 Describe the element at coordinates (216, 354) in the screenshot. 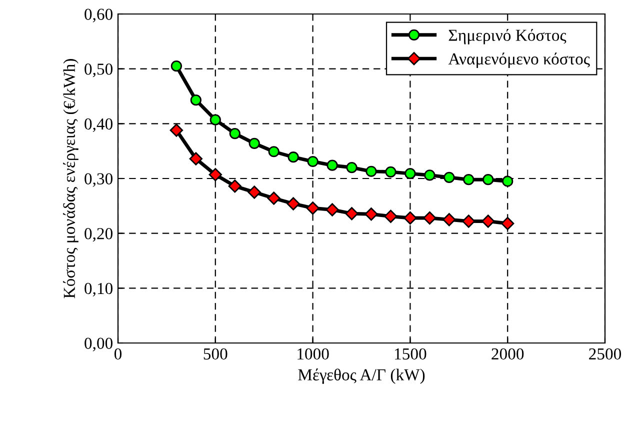

I see `x-tick-label: 500` at that location.